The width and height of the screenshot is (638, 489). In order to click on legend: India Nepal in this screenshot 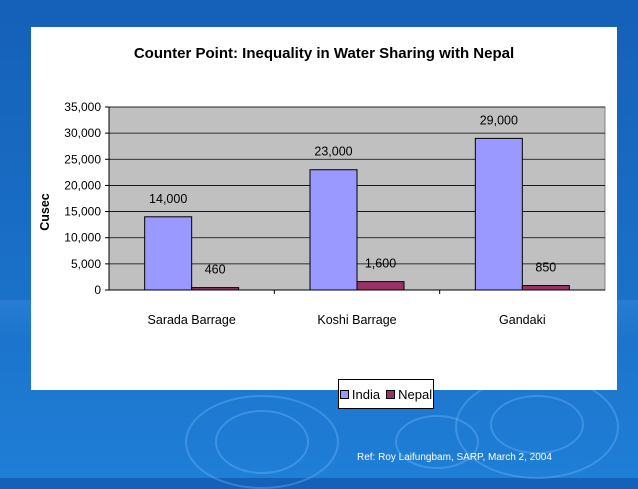, I will do `click(386, 394)`.